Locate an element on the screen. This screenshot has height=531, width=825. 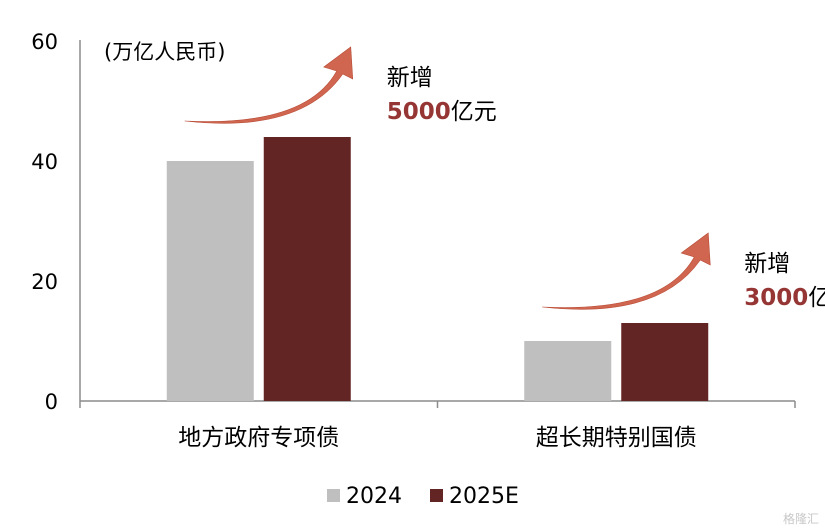
annotation-value: 3000亿元 is located at coordinates (784, 298).